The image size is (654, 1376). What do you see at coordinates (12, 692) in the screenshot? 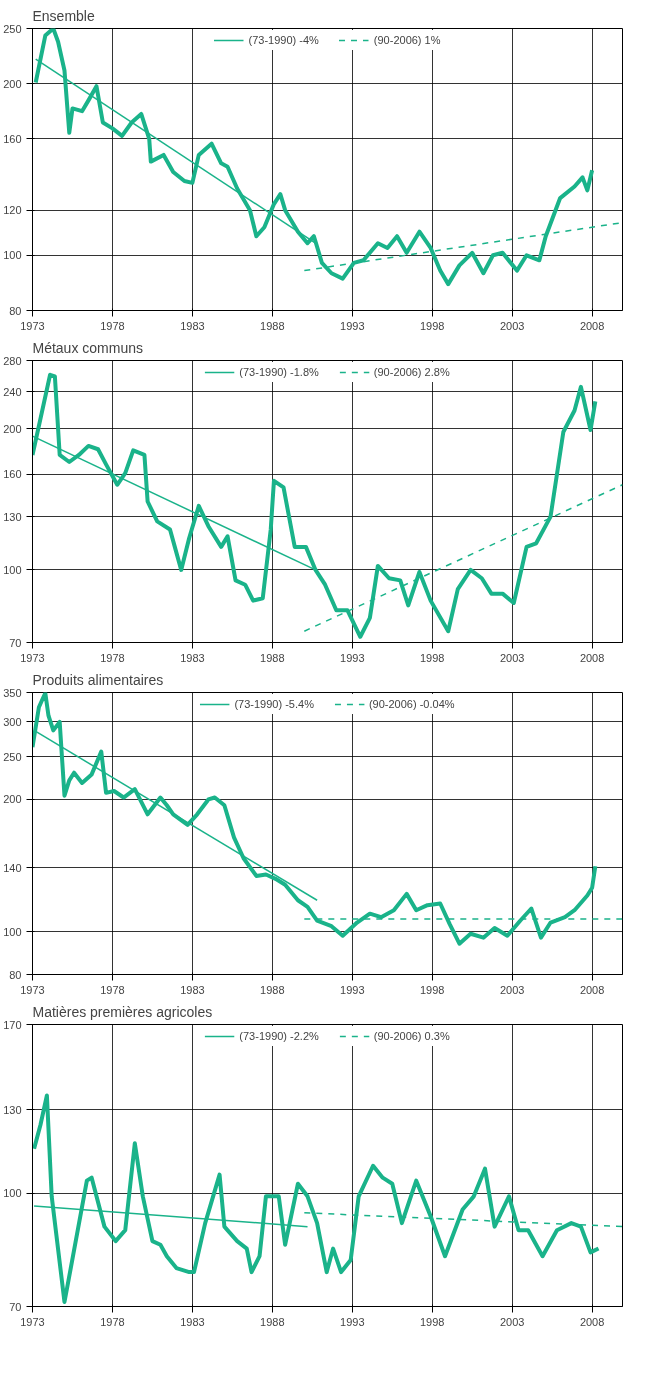
I see `y-tick-label: 350` at bounding box center [12, 692].